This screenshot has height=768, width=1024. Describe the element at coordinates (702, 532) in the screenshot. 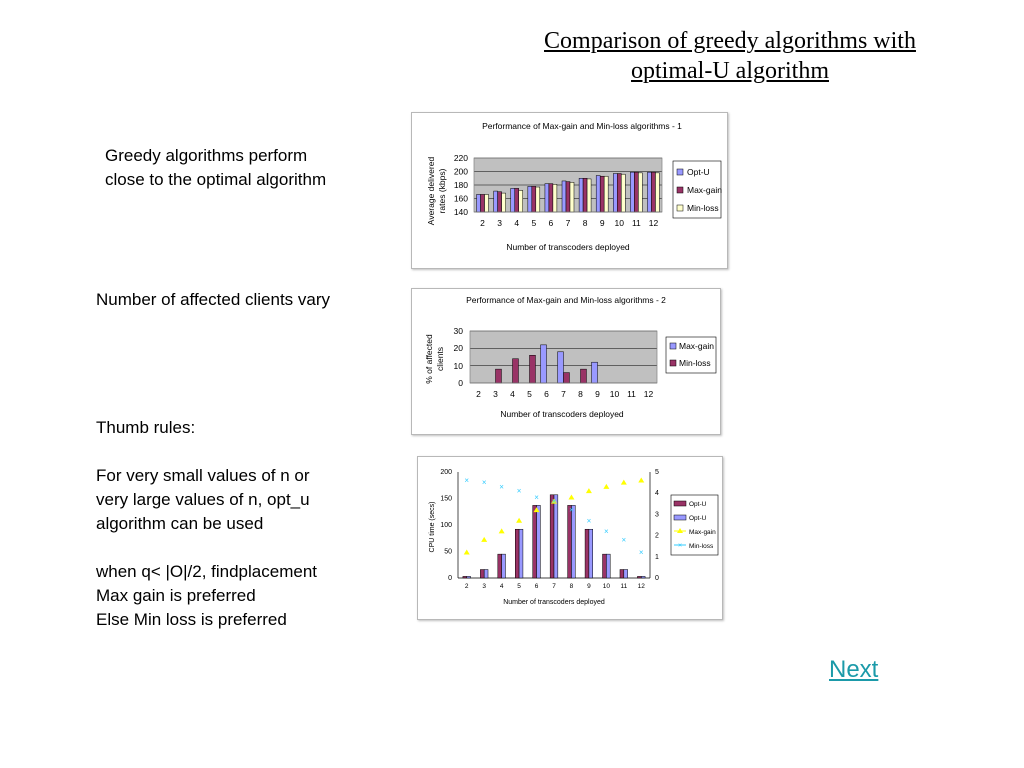

I see `chart3-legend-max-gain: Max-gain` at that location.